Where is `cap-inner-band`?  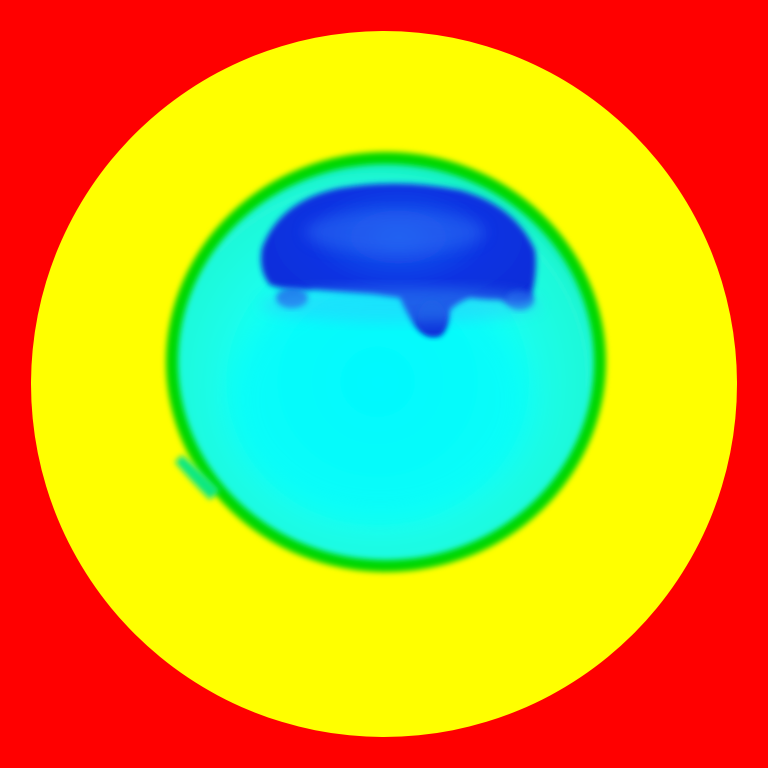
cap-inner-band is located at coordinates (395, 232).